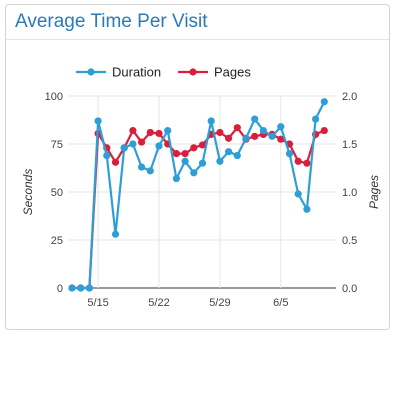 This screenshot has height=401, width=400. Describe the element at coordinates (232, 72) in the screenshot. I see `legend-label-pages: Pages` at that location.